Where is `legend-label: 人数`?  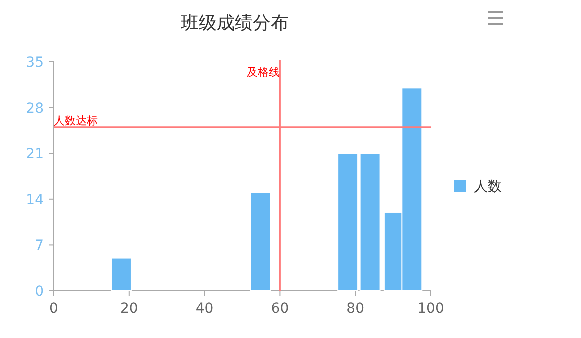
legend-label: 人数 is located at coordinates (488, 187).